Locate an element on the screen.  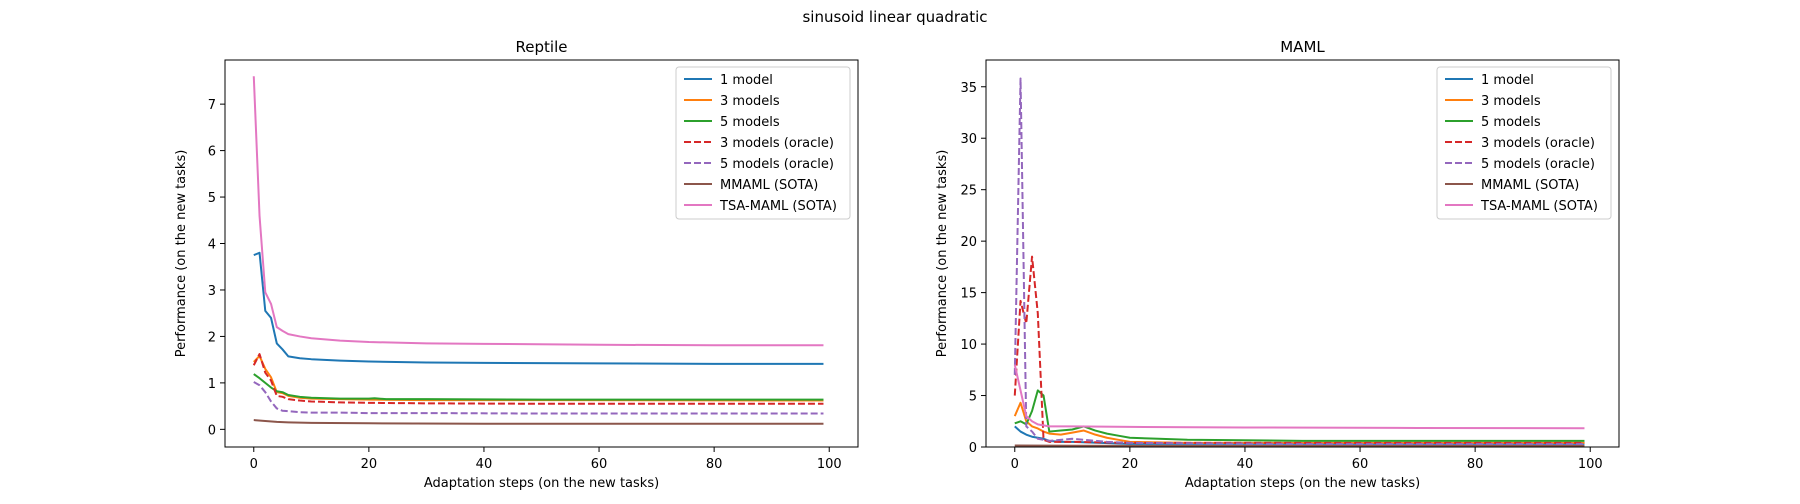
maml-xtick-label-100: 100 is located at coordinates (1590, 464).